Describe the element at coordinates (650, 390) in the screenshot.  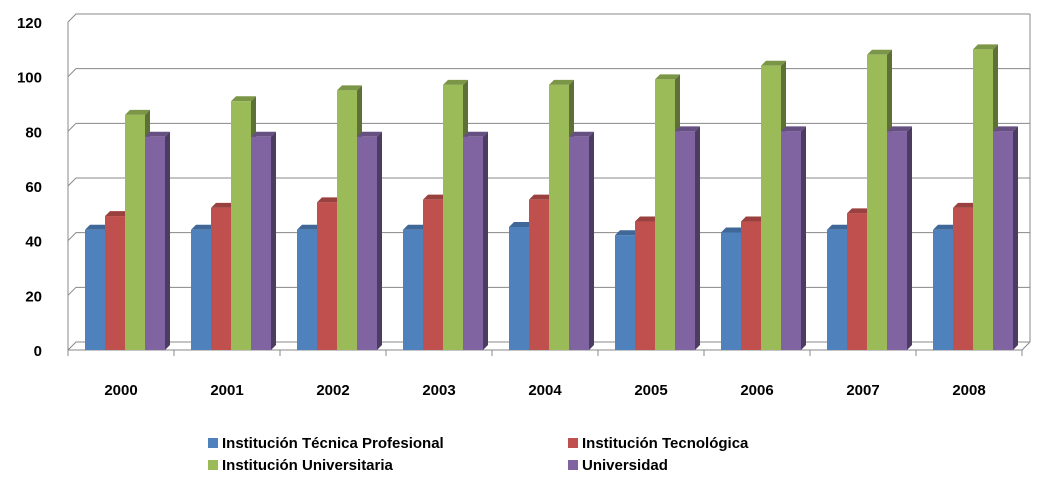
I see `x-tick-label: 2005` at that location.